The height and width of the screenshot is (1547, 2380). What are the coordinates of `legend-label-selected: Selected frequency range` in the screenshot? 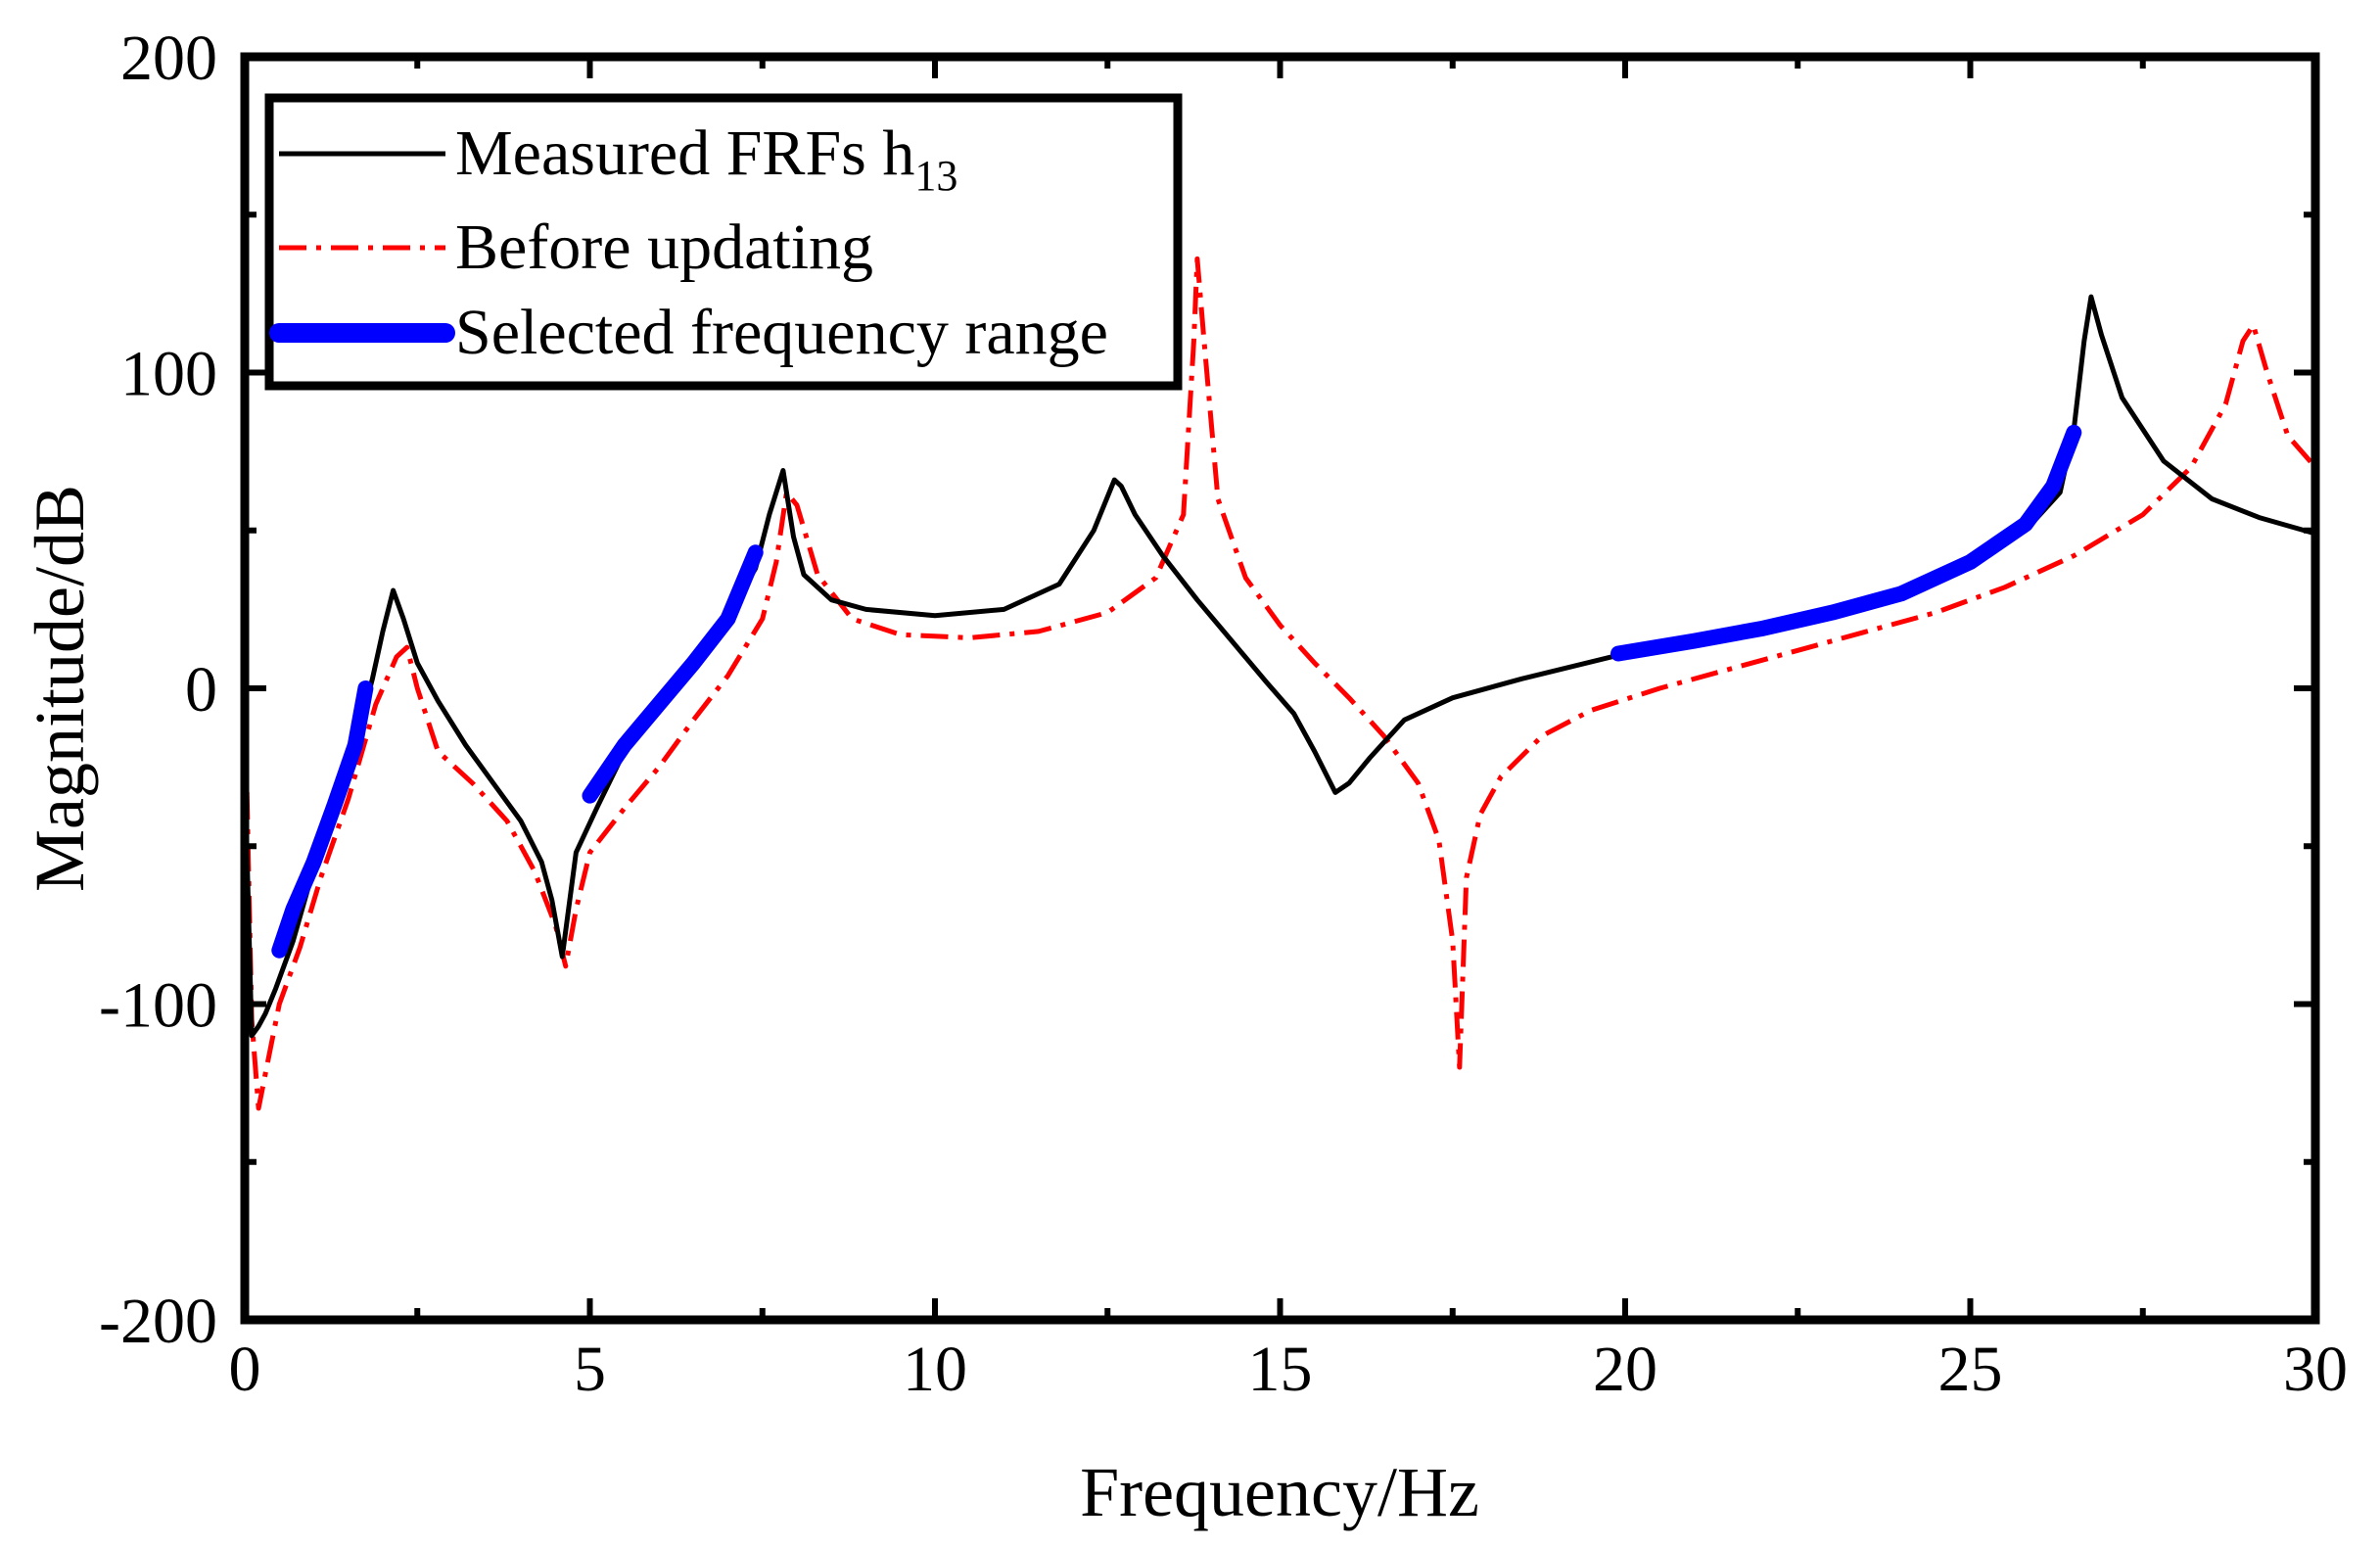 It's located at (781, 332).